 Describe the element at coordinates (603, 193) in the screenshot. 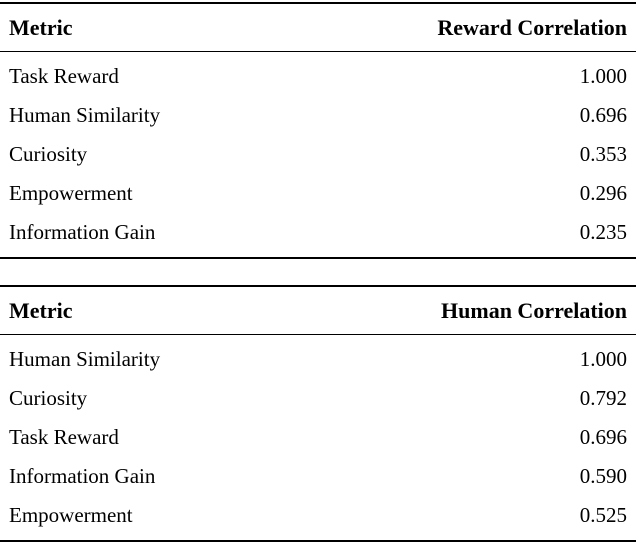

I see `value-cell: 0.296` at that location.